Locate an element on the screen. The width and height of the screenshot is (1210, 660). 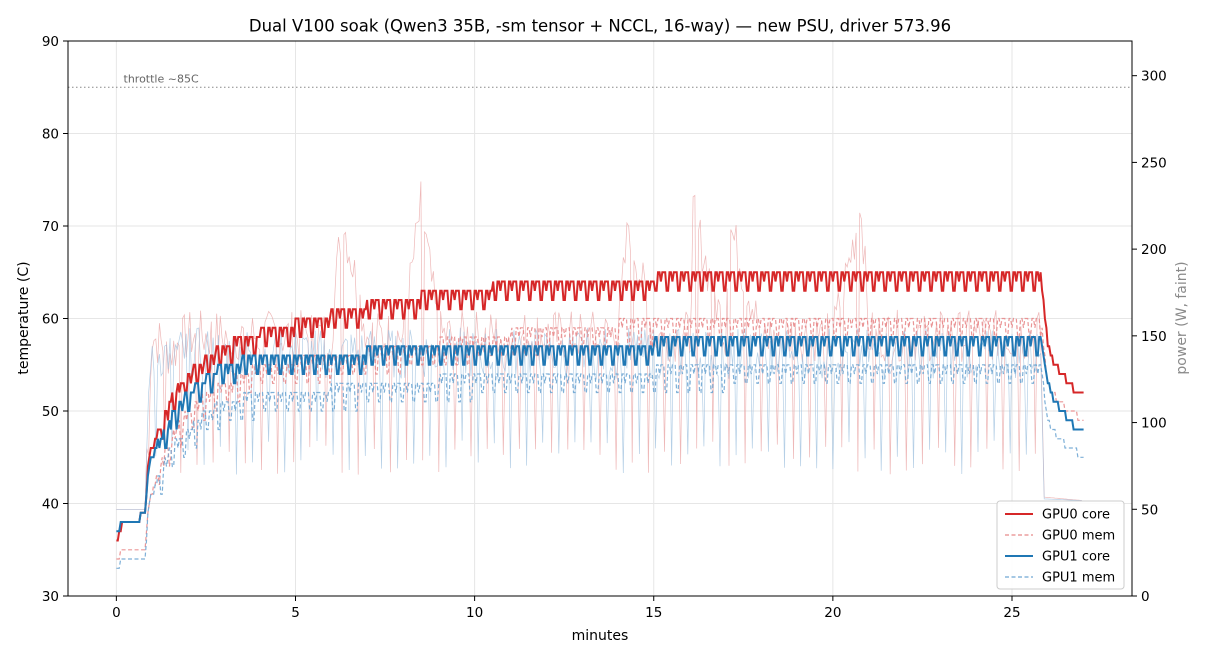
legend-label: GPU1 core is located at coordinates (1076, 557).